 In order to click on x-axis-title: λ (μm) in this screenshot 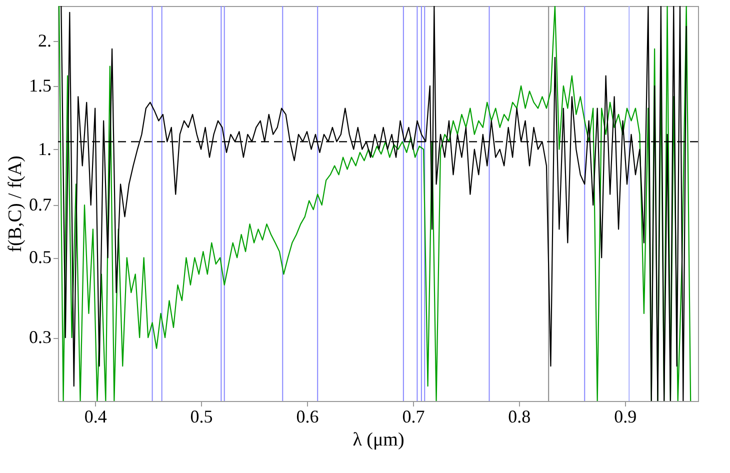, I will do `click(378, 440)`.